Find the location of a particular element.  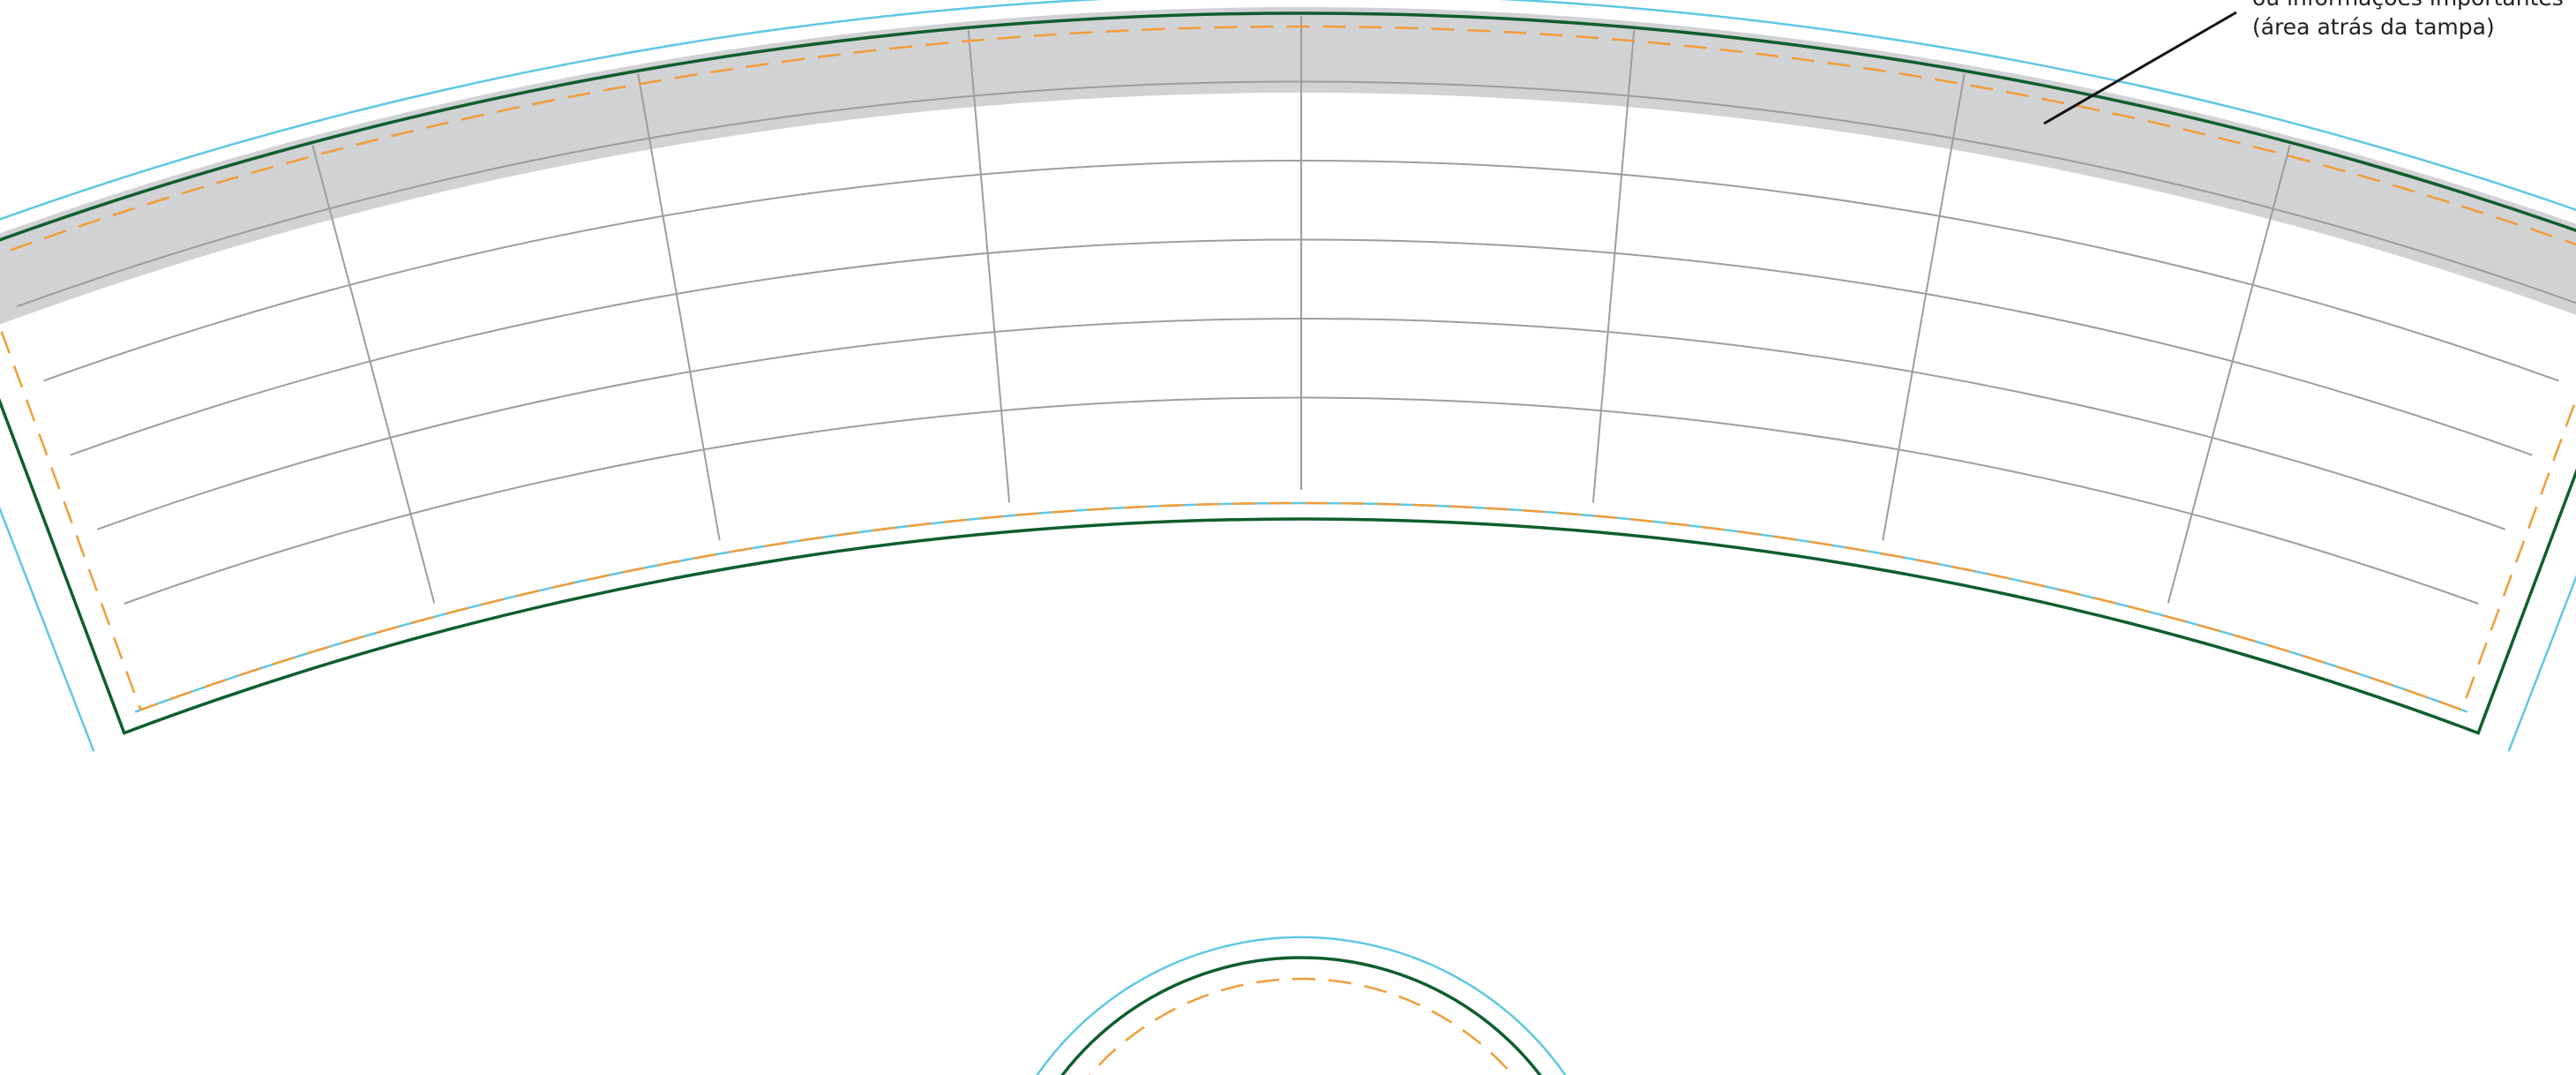

bottom-circle-trim is located at coordinates (1301, 1015).